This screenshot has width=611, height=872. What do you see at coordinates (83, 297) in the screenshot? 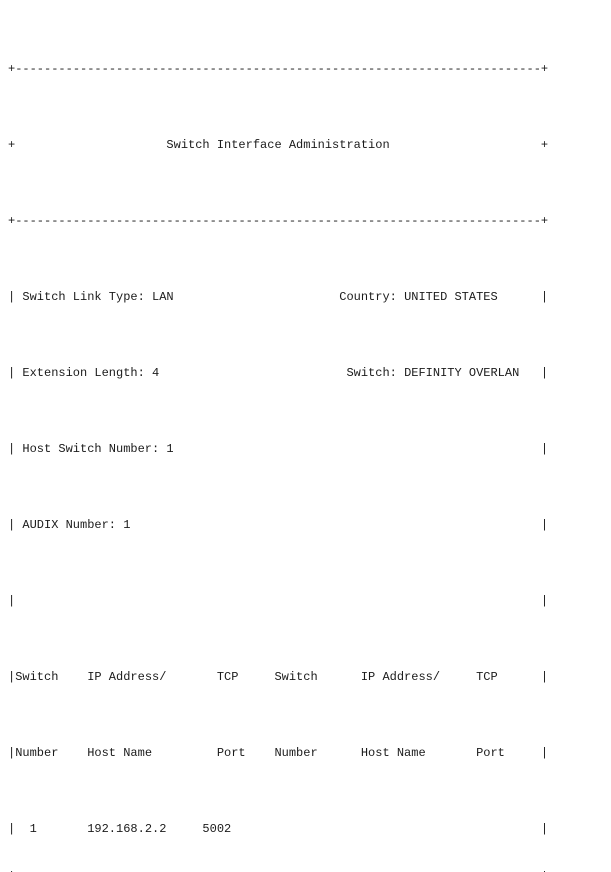
I see `field-label-switch-link-type: Switch Link Type:` at bounding box center [83, 297].